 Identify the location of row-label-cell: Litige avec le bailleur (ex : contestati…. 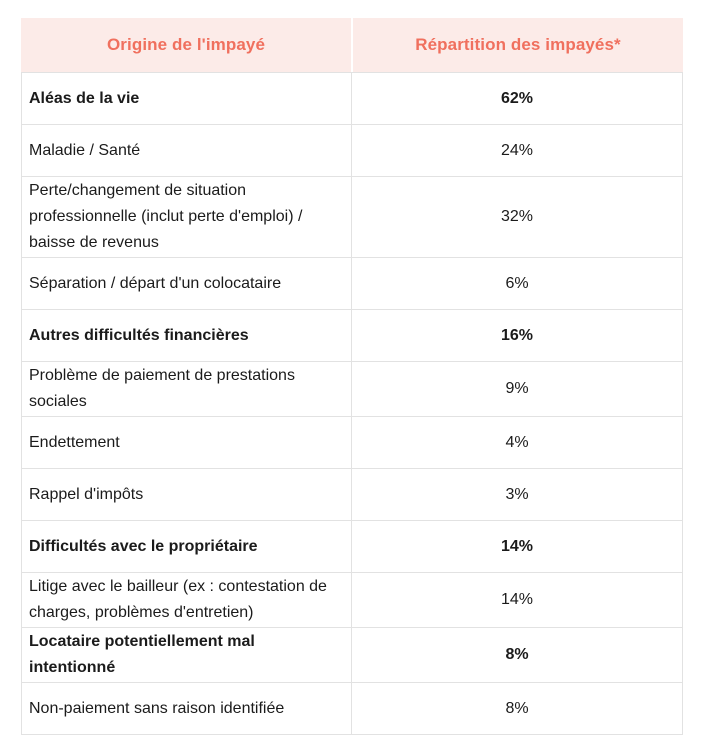
(187, 600).